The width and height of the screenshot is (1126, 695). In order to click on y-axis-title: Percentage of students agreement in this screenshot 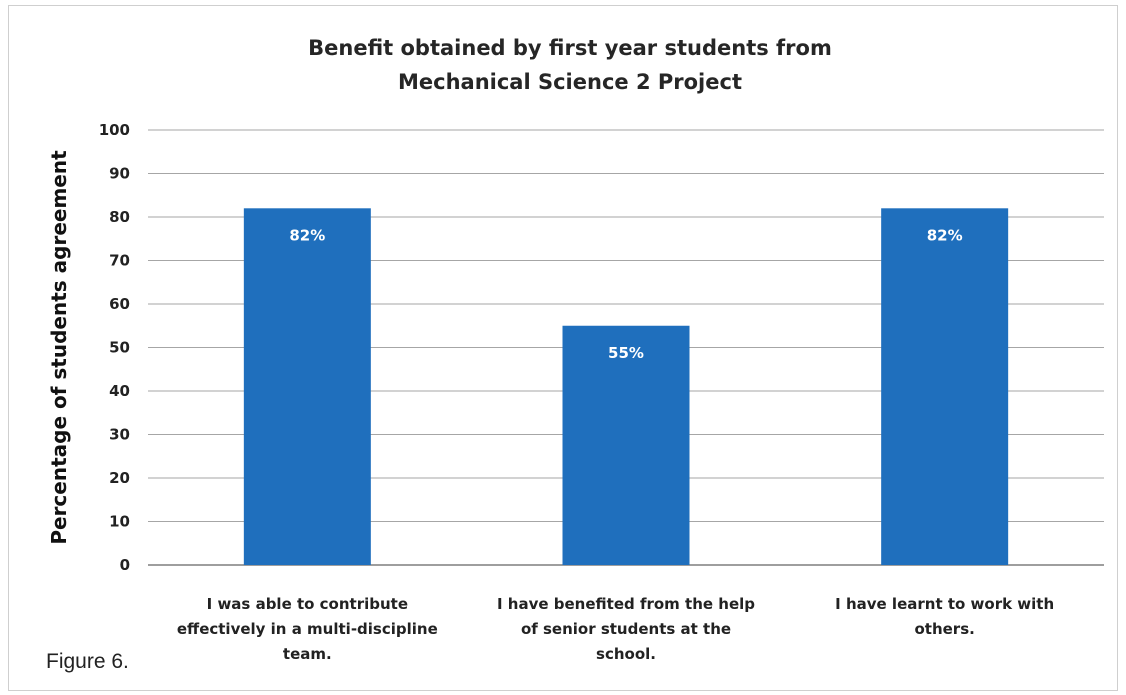, I will do `click(59, 347)`.